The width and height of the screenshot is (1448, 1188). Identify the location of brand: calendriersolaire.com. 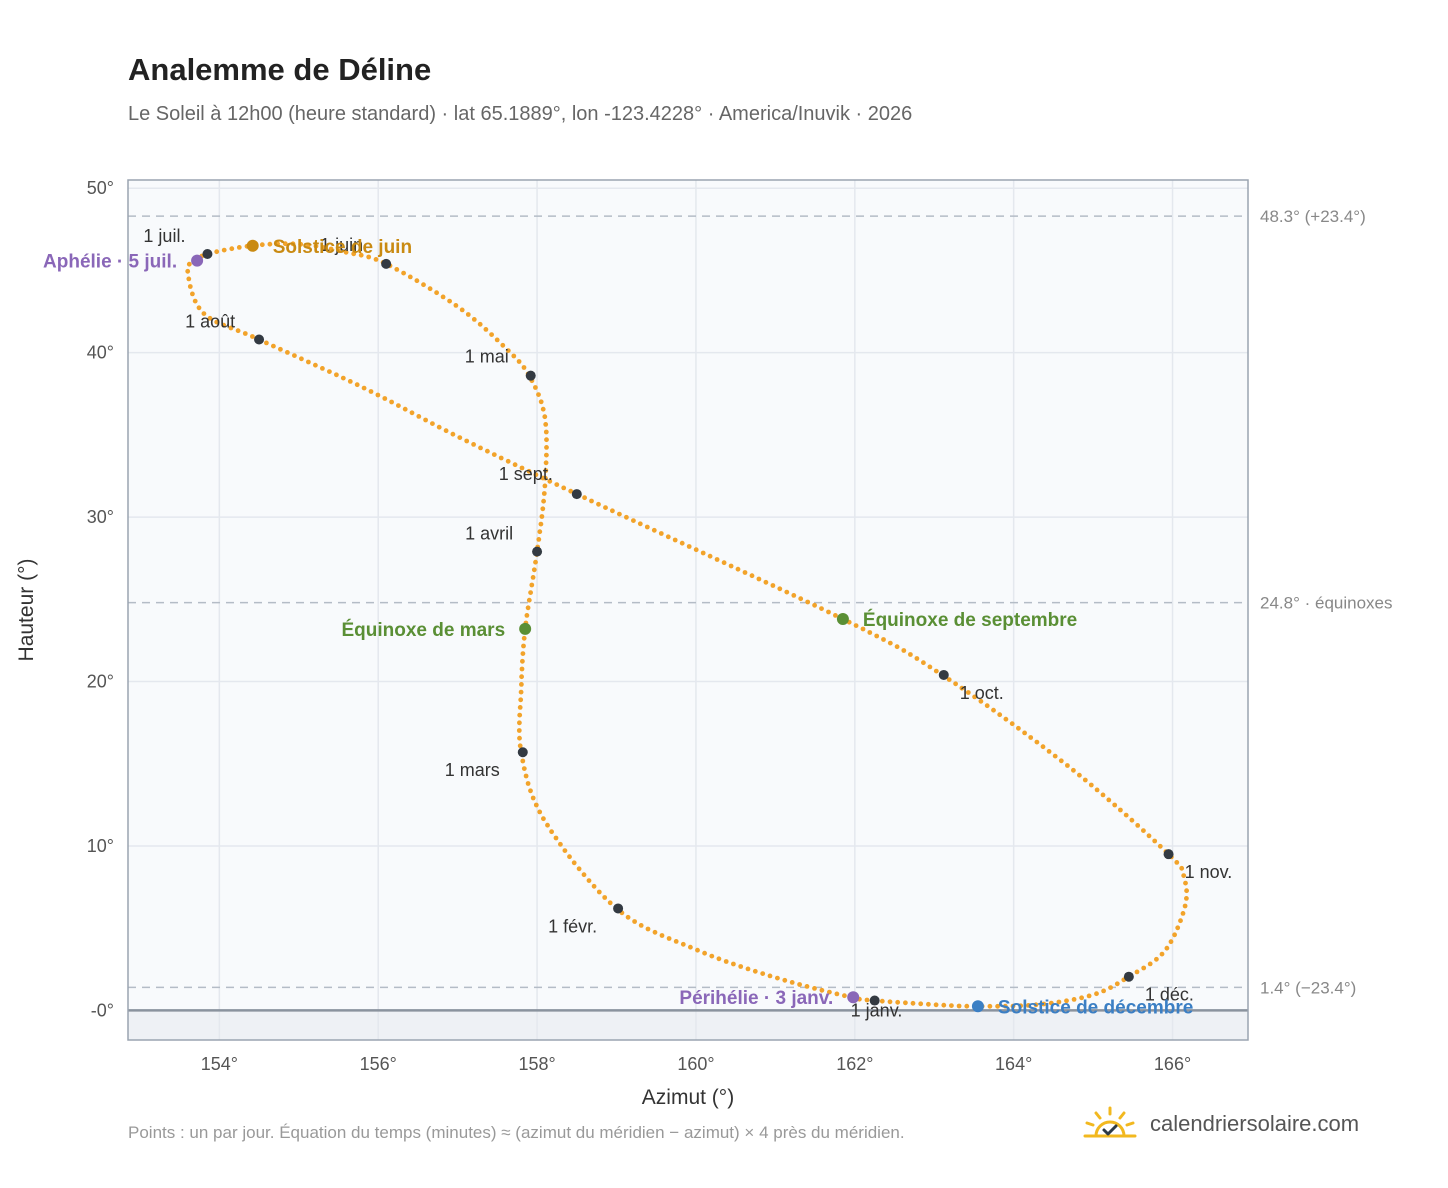
(1220, 1124).